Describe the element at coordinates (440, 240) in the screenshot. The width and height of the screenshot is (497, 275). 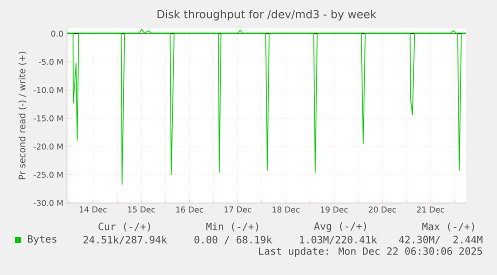
I see `text: 42.30M/ 2.44M` at that location.